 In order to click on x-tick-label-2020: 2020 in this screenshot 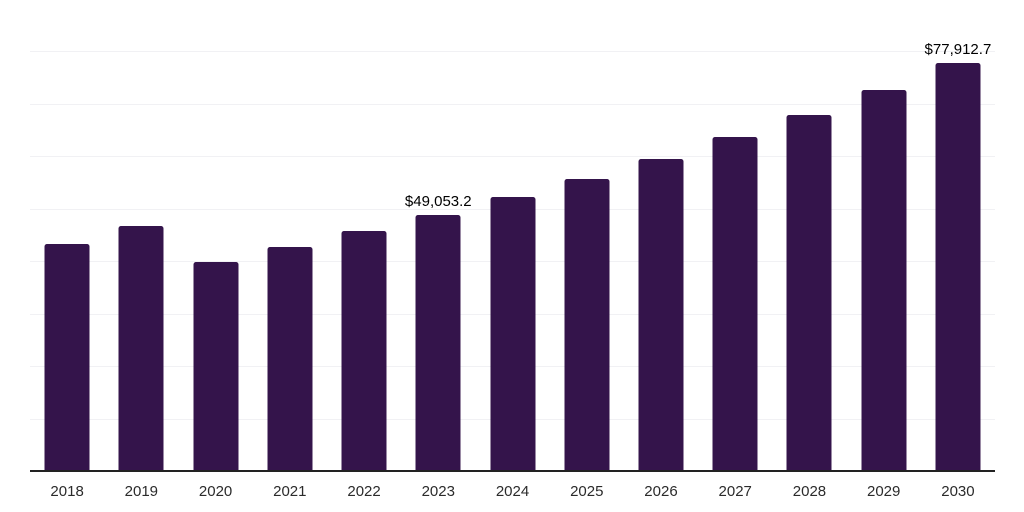, I will do `click(215, 491)`.